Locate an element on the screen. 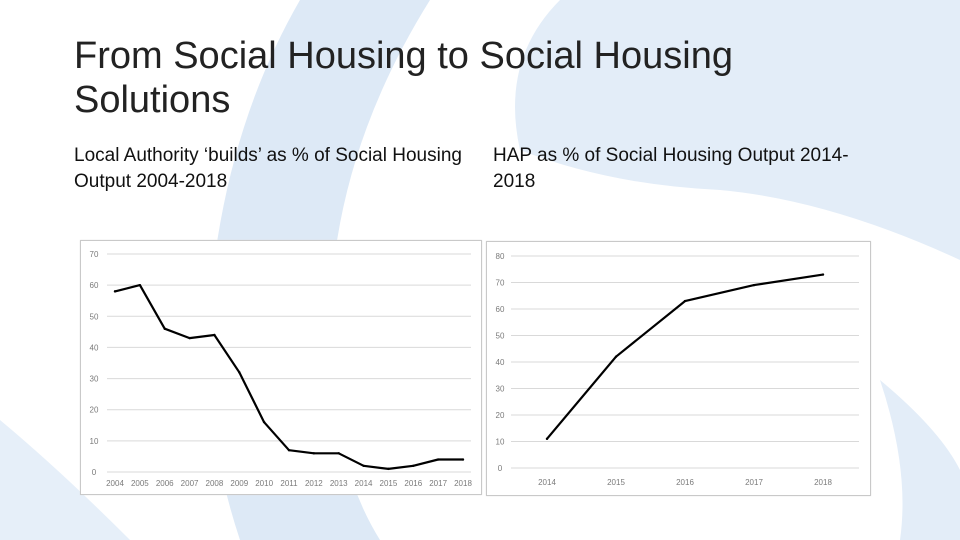 This screenshot has width=960, height=540. left-x-tick-label: 2013 is located at coordinates (339, 483).